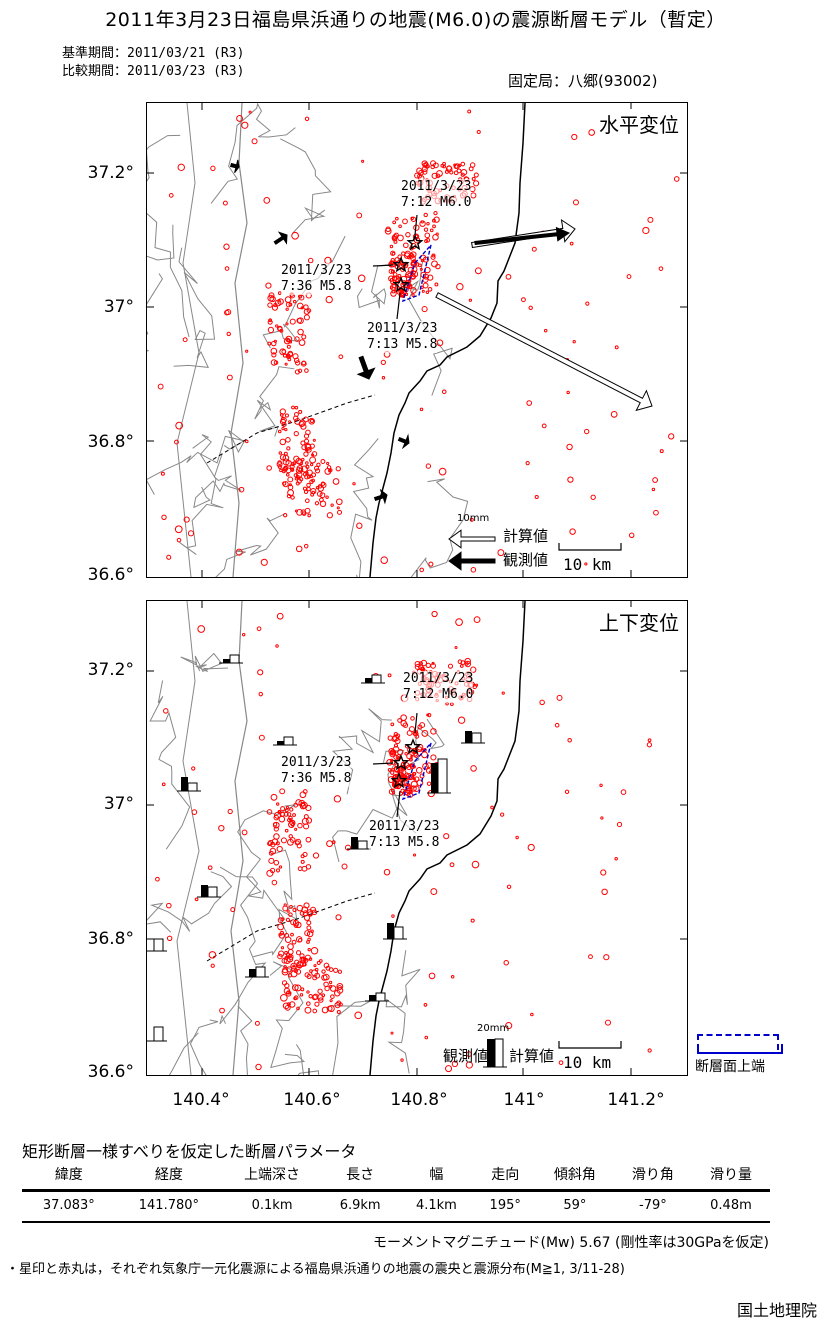 The image size is (831, 1325). I want to click on params-title: 矩形断層一様すべりを仮定した断層パラメータ, so click(189, 1151).